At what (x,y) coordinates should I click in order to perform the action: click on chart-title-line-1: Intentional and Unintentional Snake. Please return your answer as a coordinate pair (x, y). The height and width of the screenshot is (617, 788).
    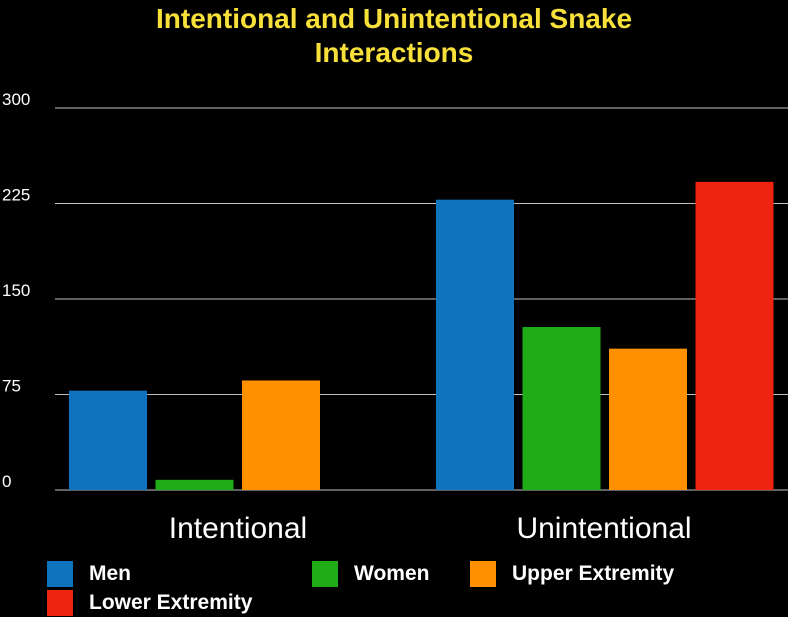
    Looking at the image, I should click on (394, 18).